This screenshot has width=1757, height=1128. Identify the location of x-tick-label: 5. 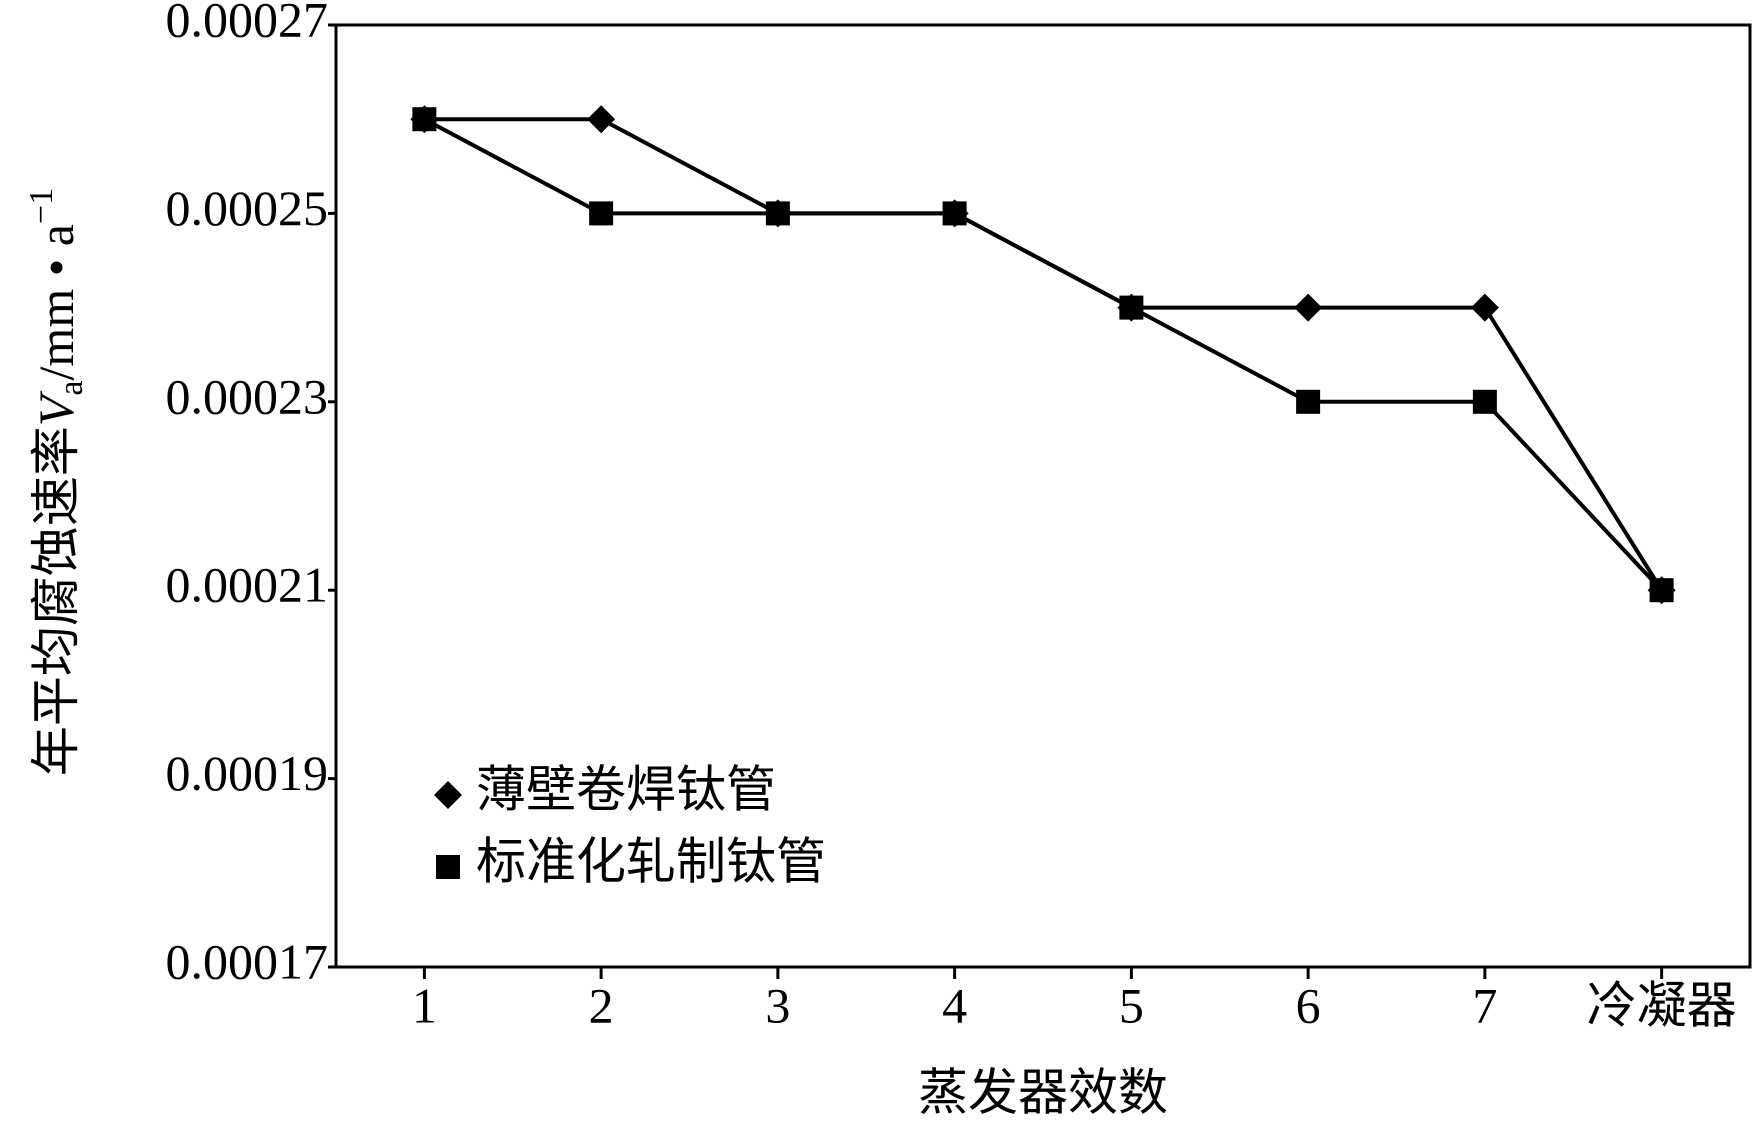
(1131, 1005).